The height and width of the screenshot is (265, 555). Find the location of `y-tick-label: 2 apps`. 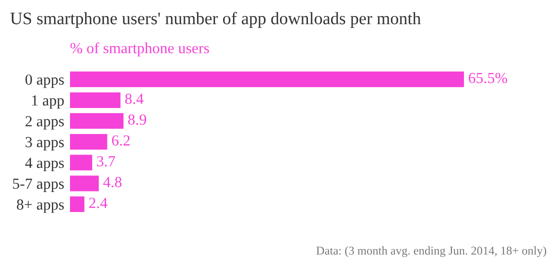

y-tick-label: 2 apps is located at coordinates (45, 123).